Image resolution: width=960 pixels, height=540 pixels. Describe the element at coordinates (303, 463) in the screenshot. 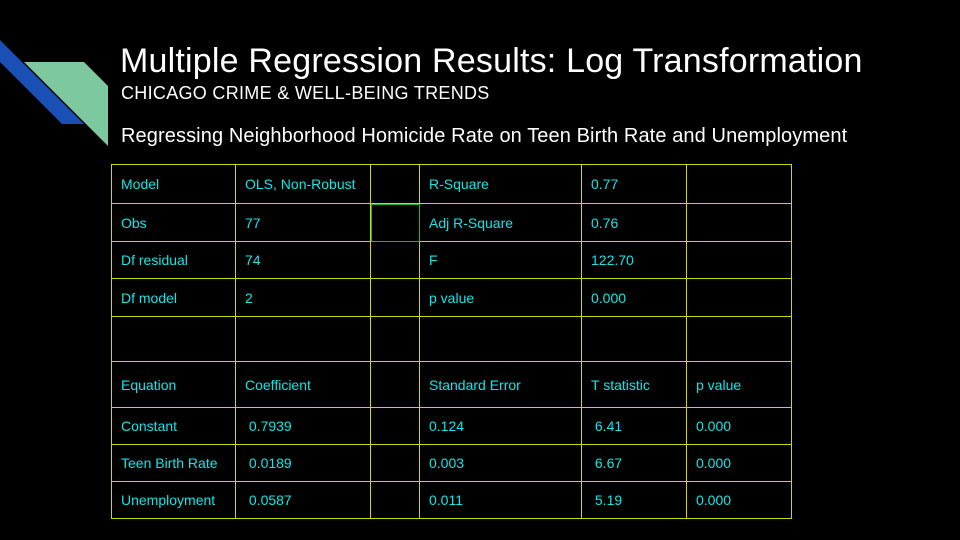

I see `table-cell: 0.0189` at that location.